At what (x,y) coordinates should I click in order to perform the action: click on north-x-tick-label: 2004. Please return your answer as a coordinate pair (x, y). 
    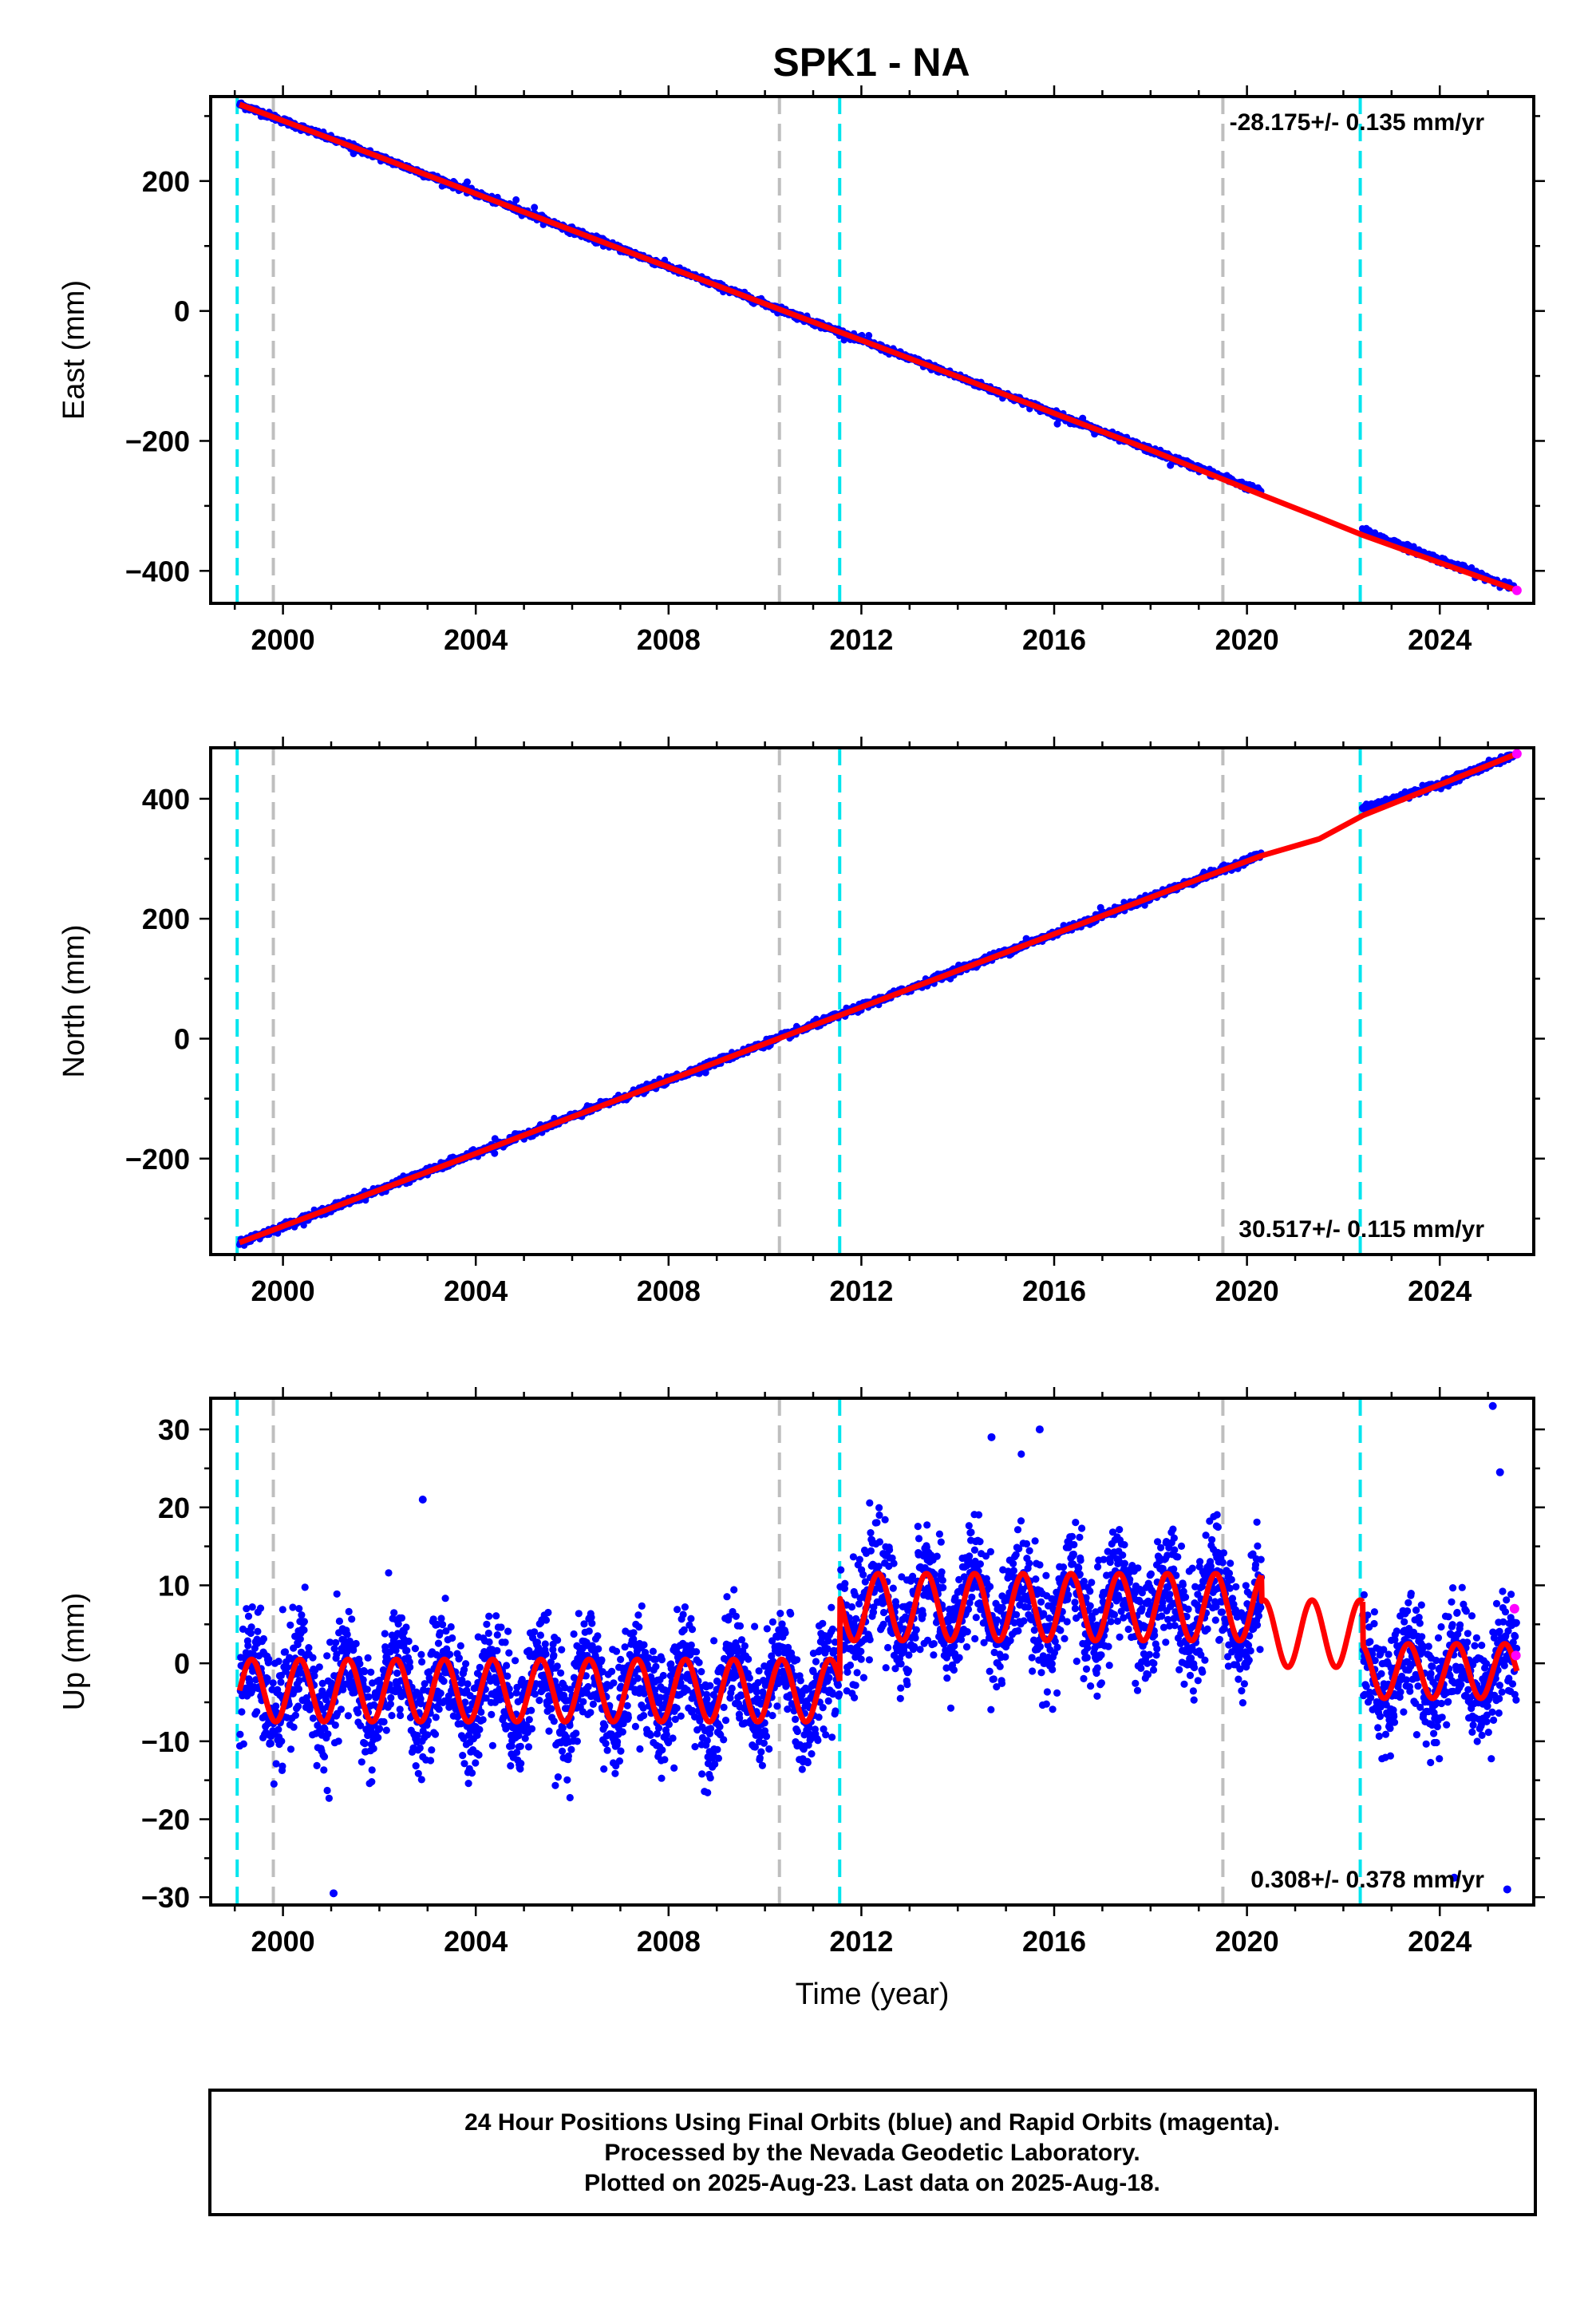
    Looking at the image, I should click on (476, 1291).